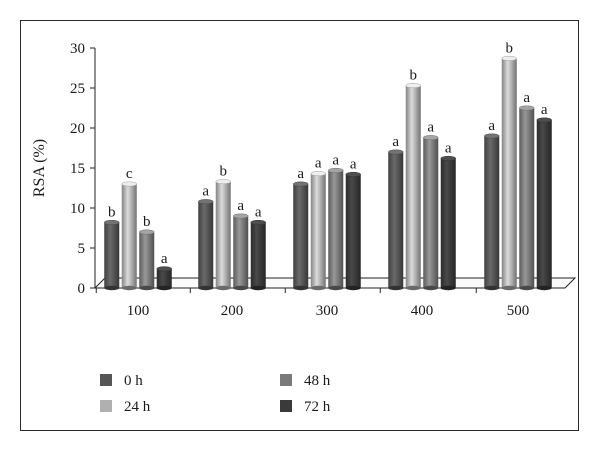 The width and height of the screenshot is (600, 451). What do you see at coordinates (82, 289) in the screenshot?
I see `y-tick-label: 0` at bounding box center [82, 289].